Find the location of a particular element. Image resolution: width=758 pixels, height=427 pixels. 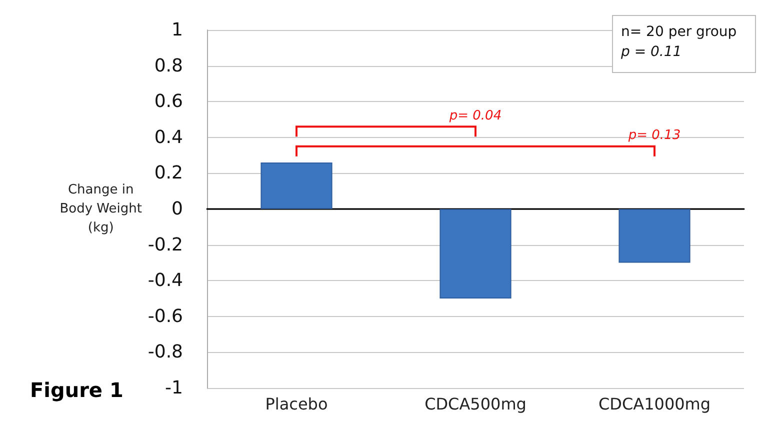

annotation: p= 0.13 is located at coordinates (654, 136).